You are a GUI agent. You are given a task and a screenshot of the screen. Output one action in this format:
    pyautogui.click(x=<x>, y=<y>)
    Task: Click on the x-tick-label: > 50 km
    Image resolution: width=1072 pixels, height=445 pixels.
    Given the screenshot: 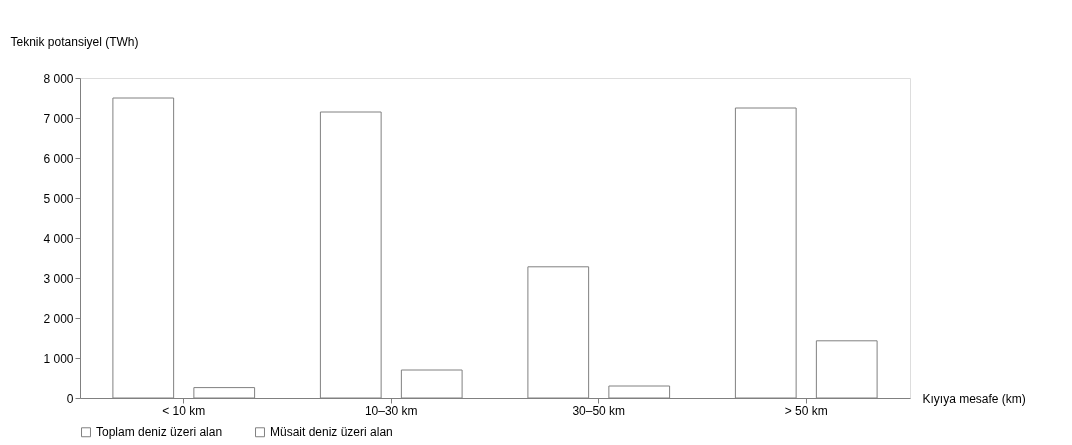 What is the action you would take?
    pyautogui.click(x=806, y=410)
    